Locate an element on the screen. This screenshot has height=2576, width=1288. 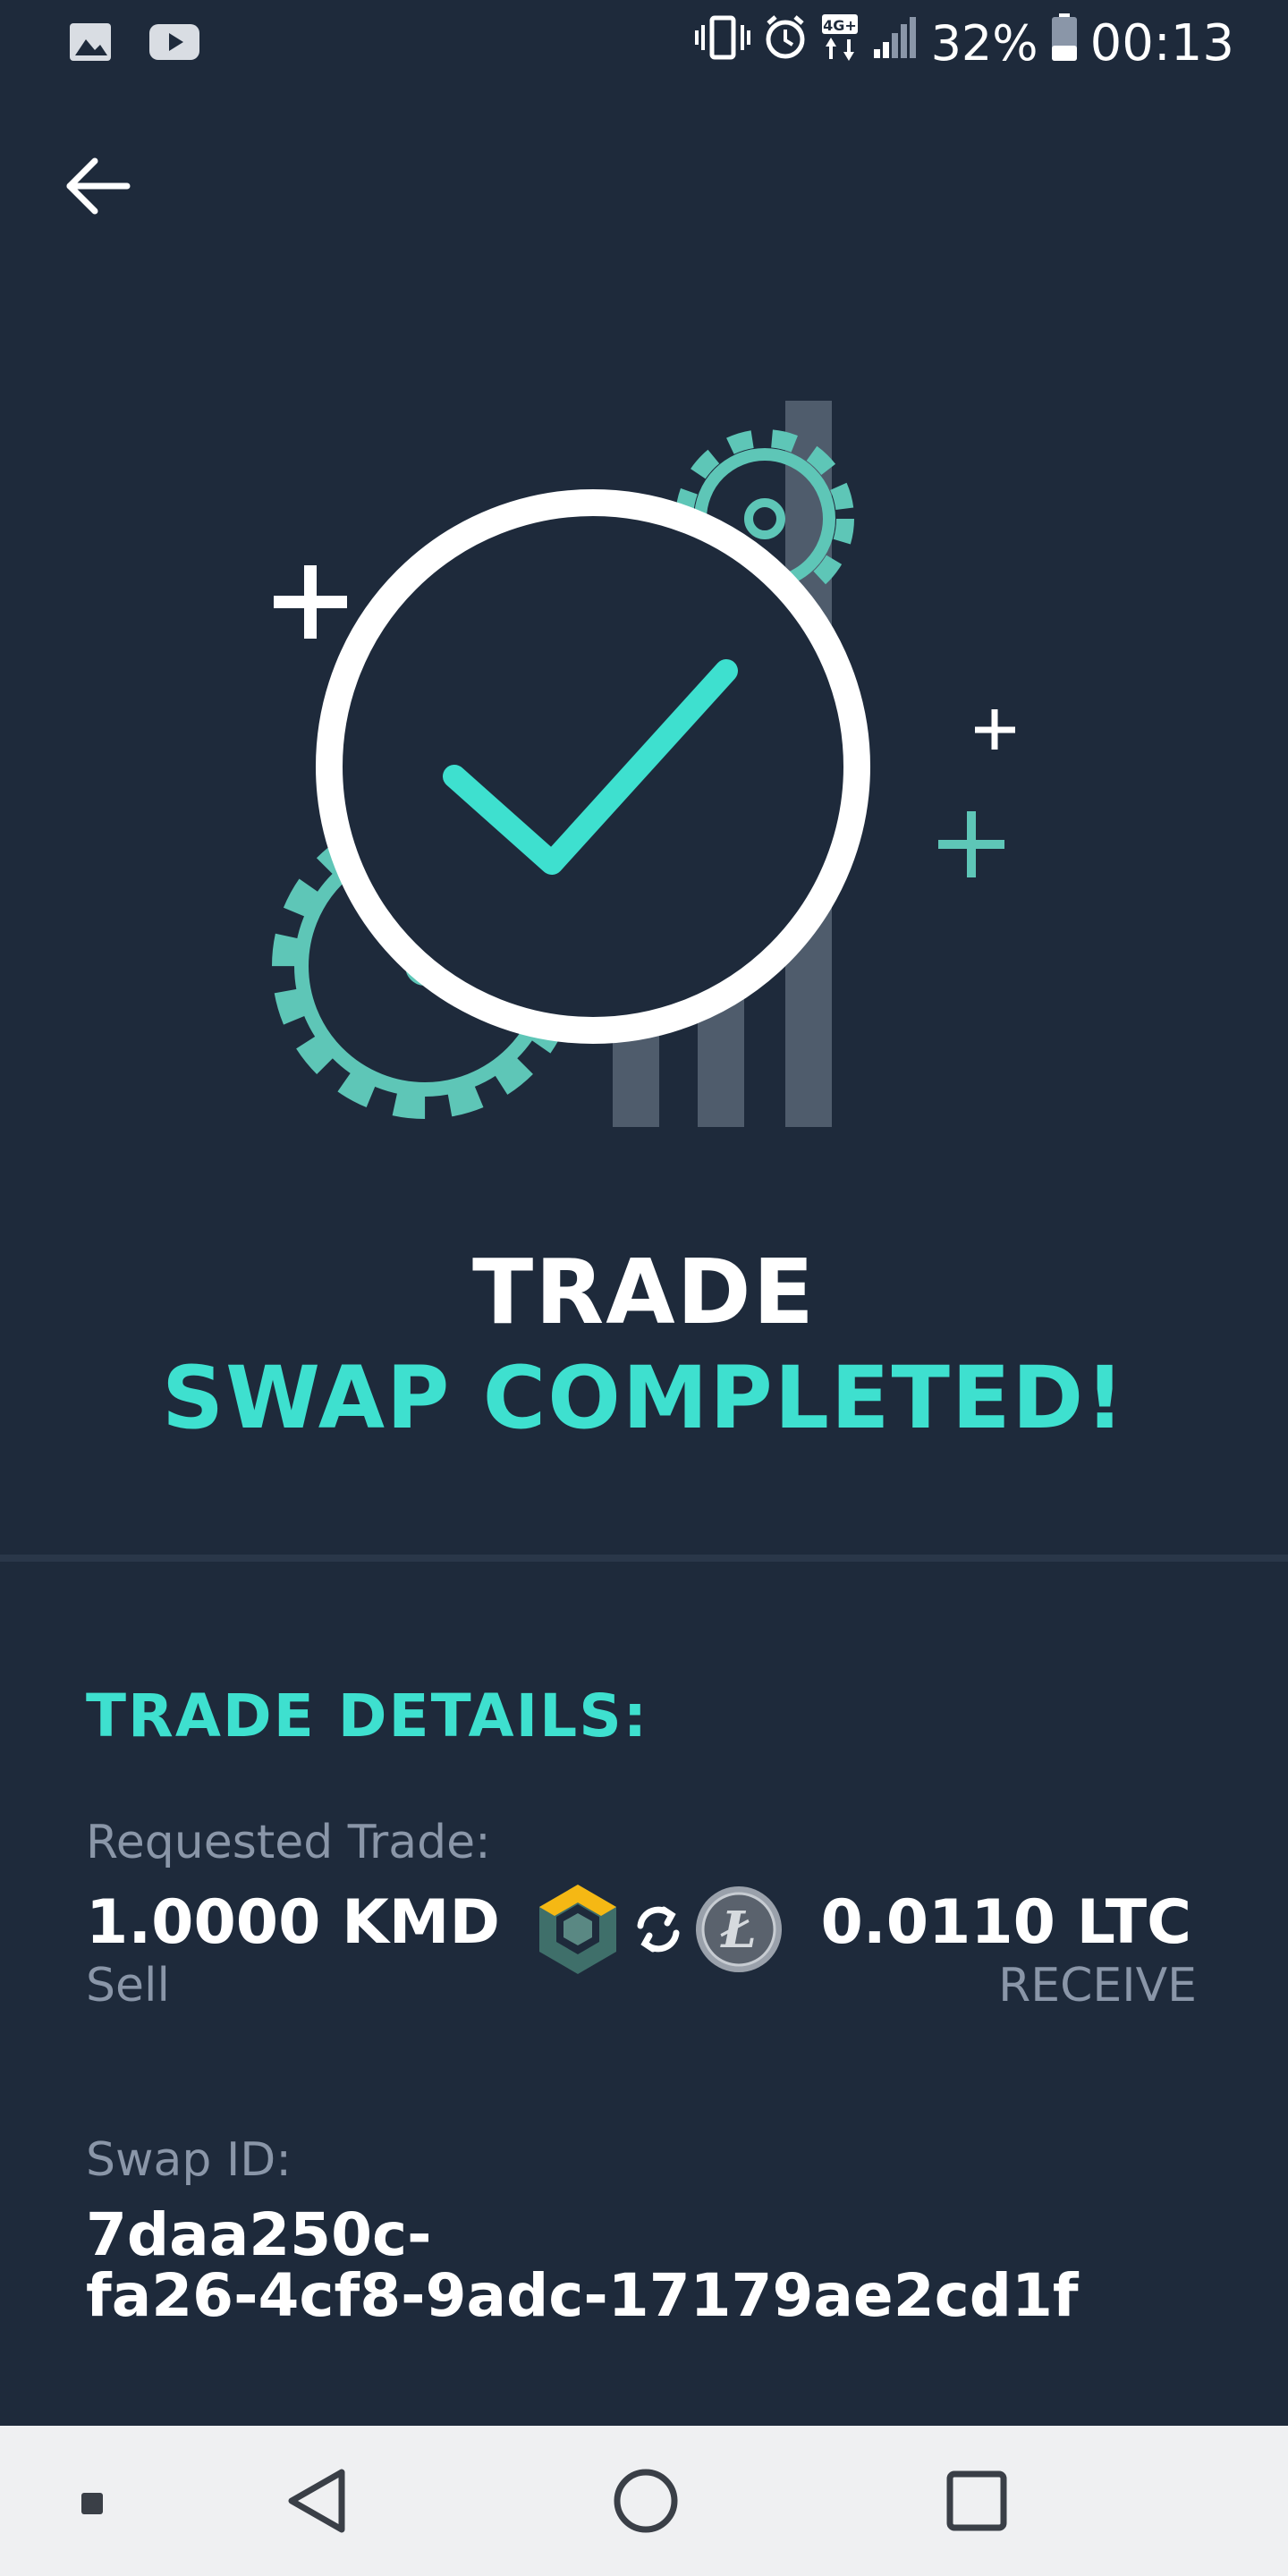
back-button is located at coordinates (98, 186).